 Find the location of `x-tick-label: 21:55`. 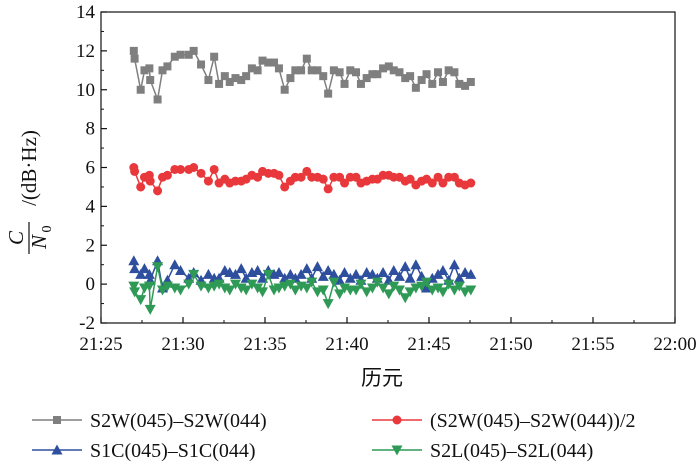

x-tick-label: 21:55 is located at coordinates (592, 344).